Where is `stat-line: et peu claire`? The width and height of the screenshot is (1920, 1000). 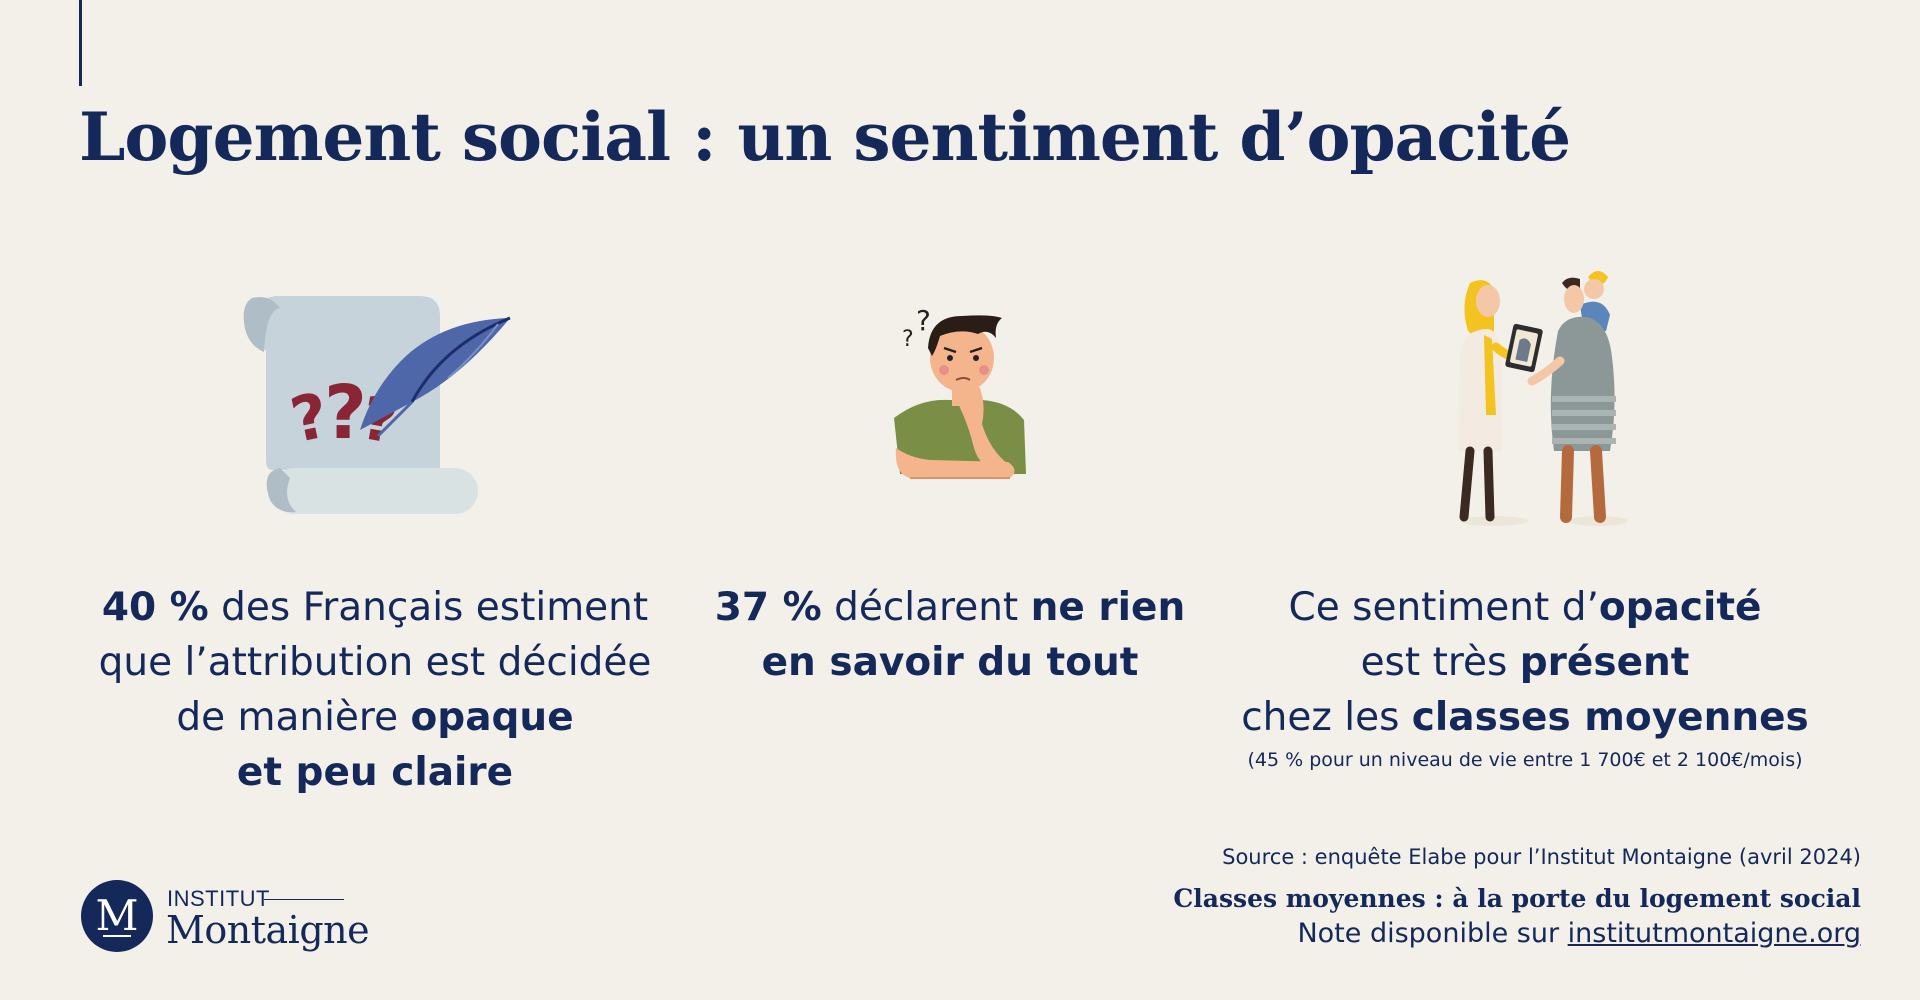
stat-line: et peu claire is located at coordinates (375, 772).